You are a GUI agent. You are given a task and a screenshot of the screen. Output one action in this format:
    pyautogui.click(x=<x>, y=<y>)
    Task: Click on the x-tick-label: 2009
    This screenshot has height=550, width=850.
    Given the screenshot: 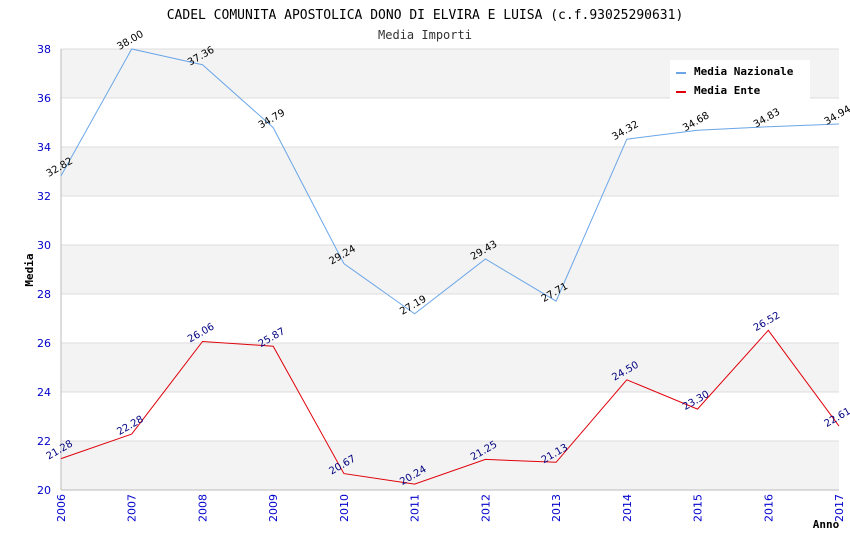 What is the action you would take?
    pyautogui.click(x=273, y=508)
    